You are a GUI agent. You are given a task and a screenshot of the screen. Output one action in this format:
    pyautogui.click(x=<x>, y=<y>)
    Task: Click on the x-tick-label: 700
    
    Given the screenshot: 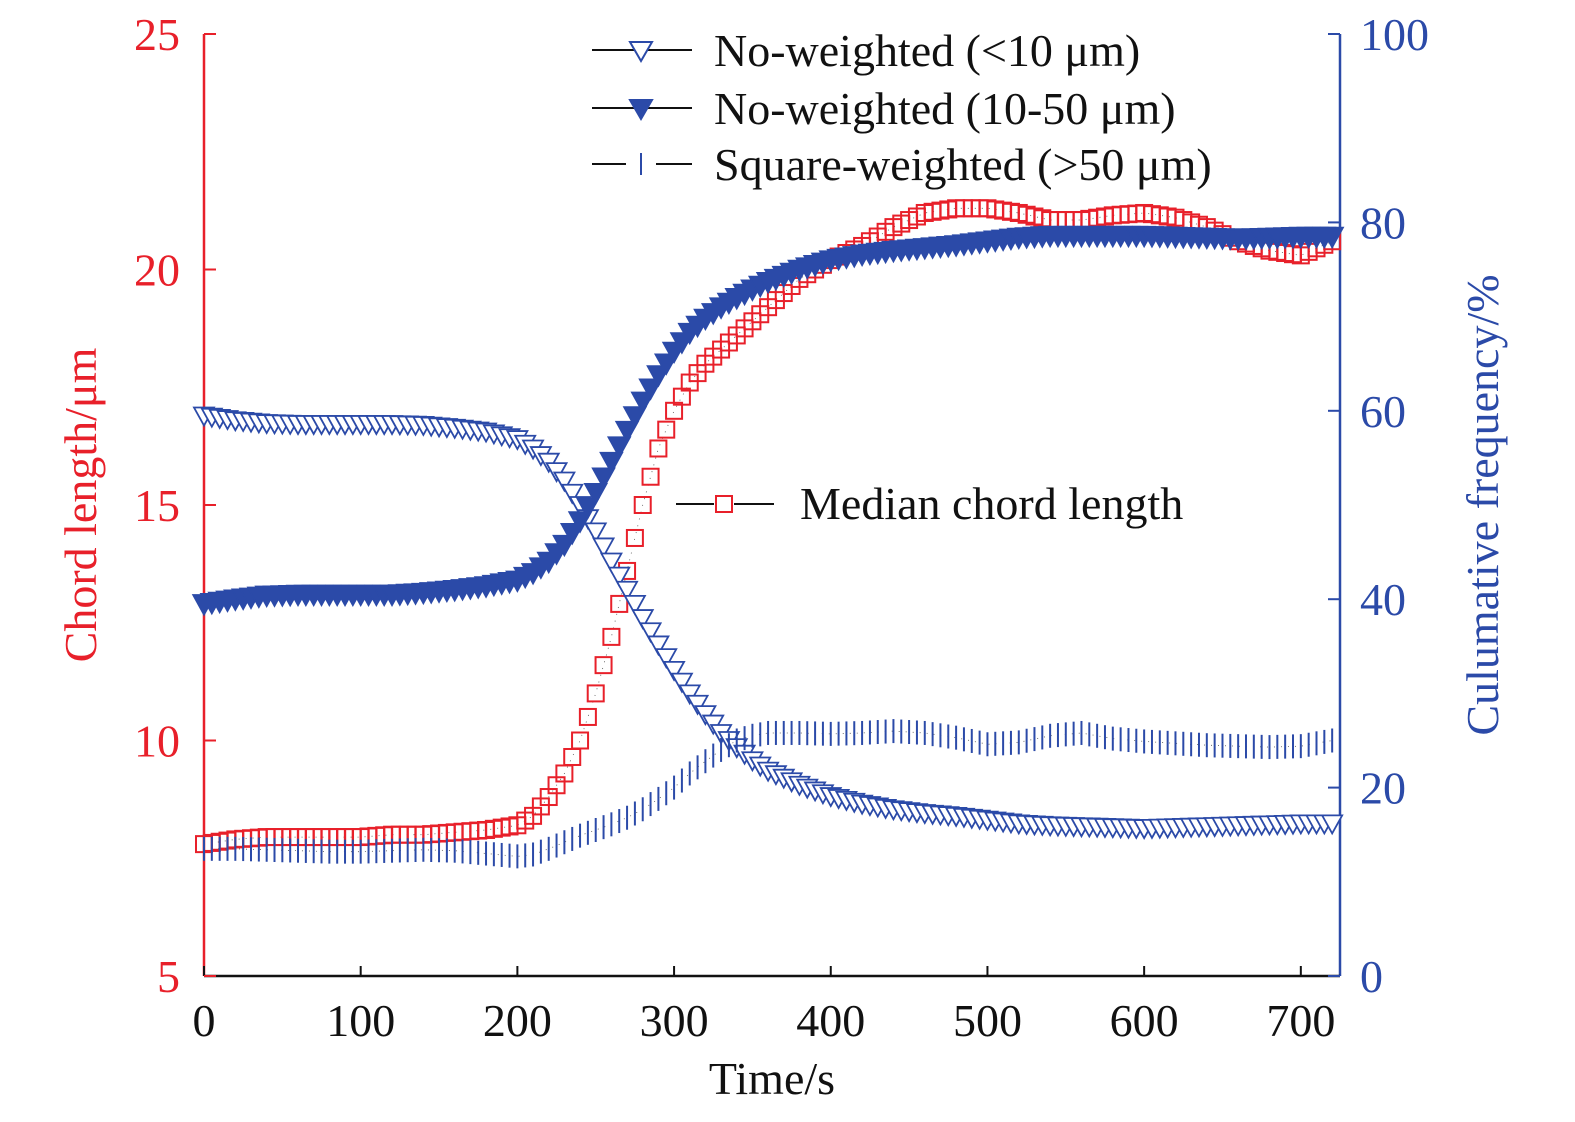 What is the action you would take?
    pyautogui.click(x=1300, y=1020)
    